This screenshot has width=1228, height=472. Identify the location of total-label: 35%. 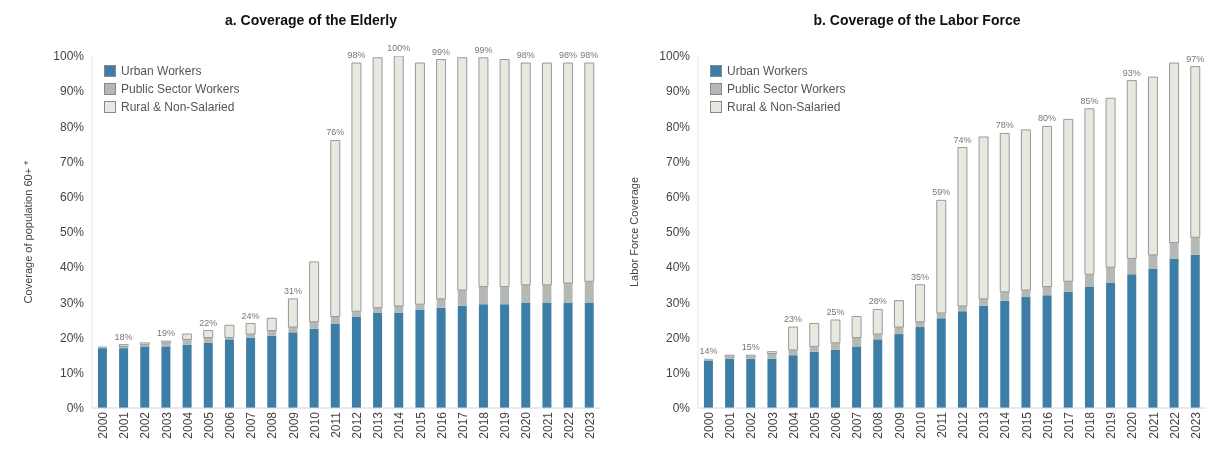
(920, 276).